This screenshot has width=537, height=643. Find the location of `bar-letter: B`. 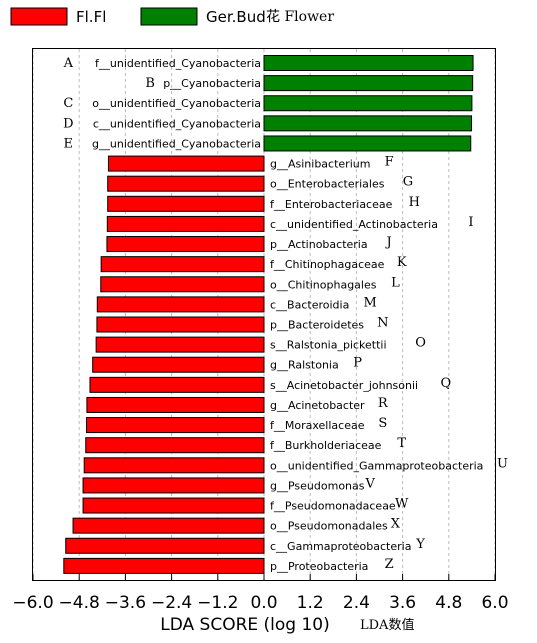

bar-letter: B is located at coordinates (150, 83).